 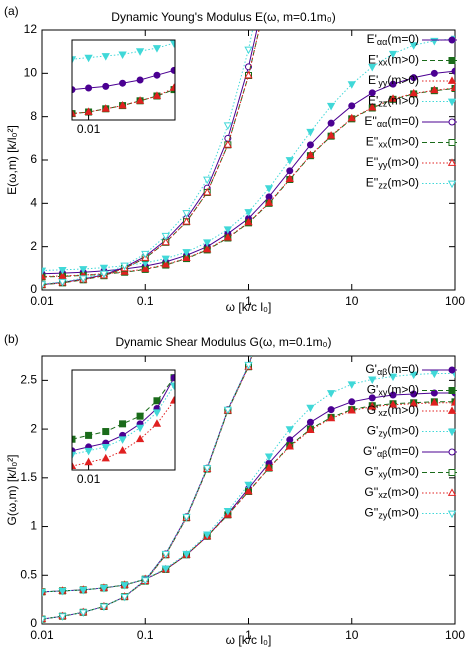 I want to click on x-axis-label: ω [k/c l₀], so click(x=249, y=307).